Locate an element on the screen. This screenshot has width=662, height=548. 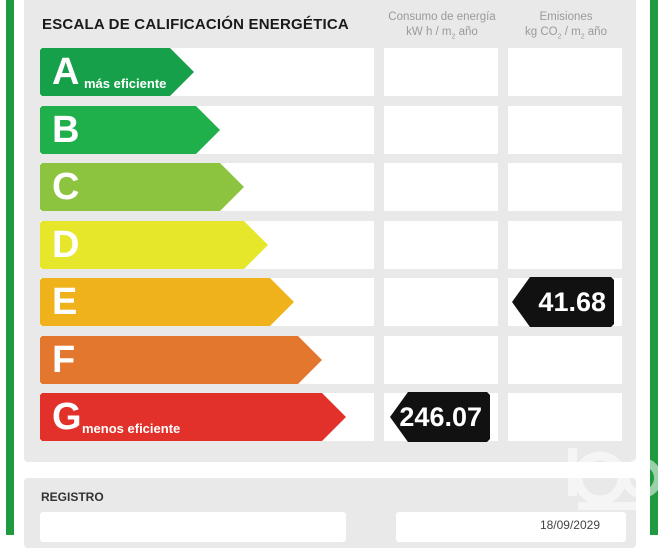
rating-bar-c: C is located at coordinates (142, 187).